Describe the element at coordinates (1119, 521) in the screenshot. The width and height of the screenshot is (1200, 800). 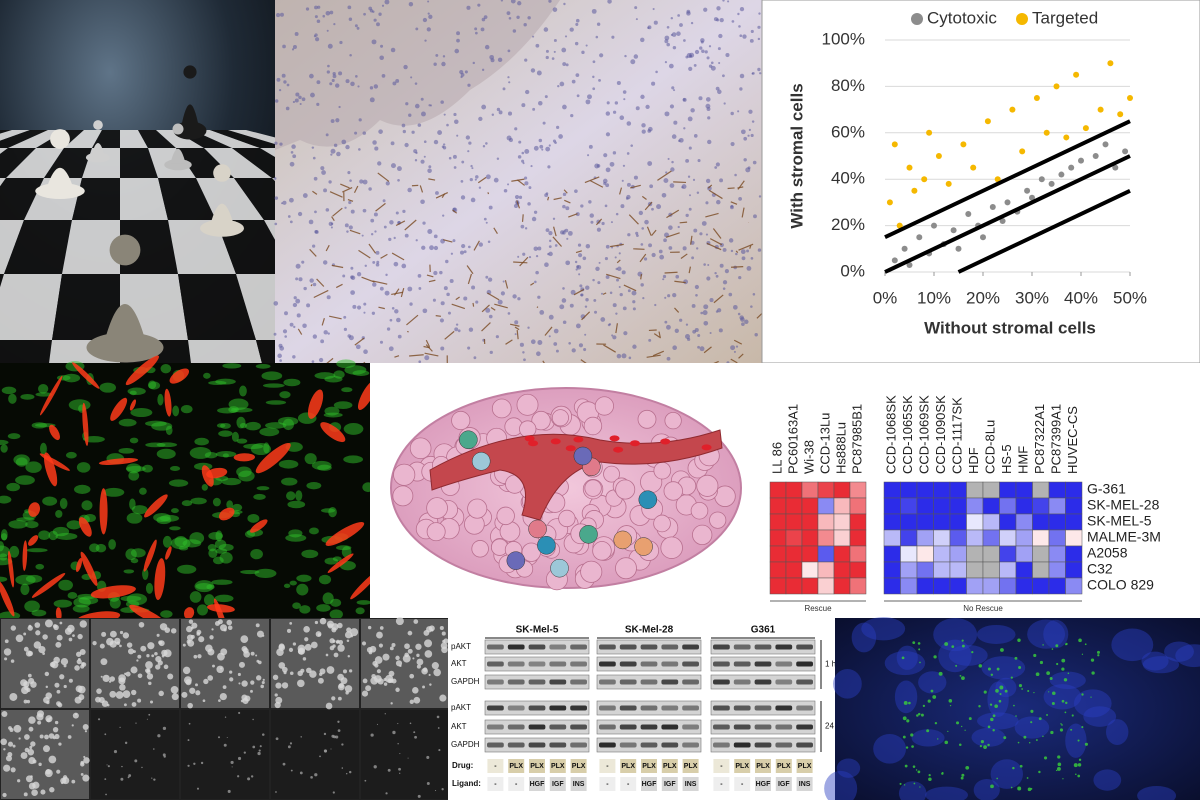
I see `row-label: SK-MEL-5` at that location.